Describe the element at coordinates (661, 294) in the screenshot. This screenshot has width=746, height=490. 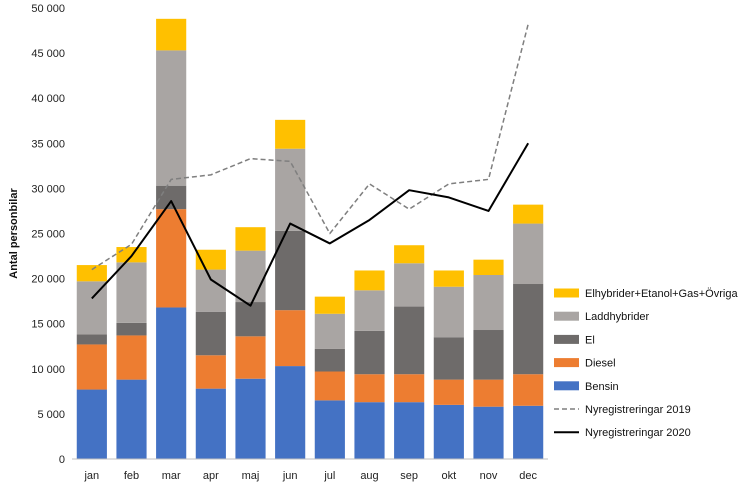
I see `legend-label: Elhybrider+Etanol+Gas+Övriga` at that location.